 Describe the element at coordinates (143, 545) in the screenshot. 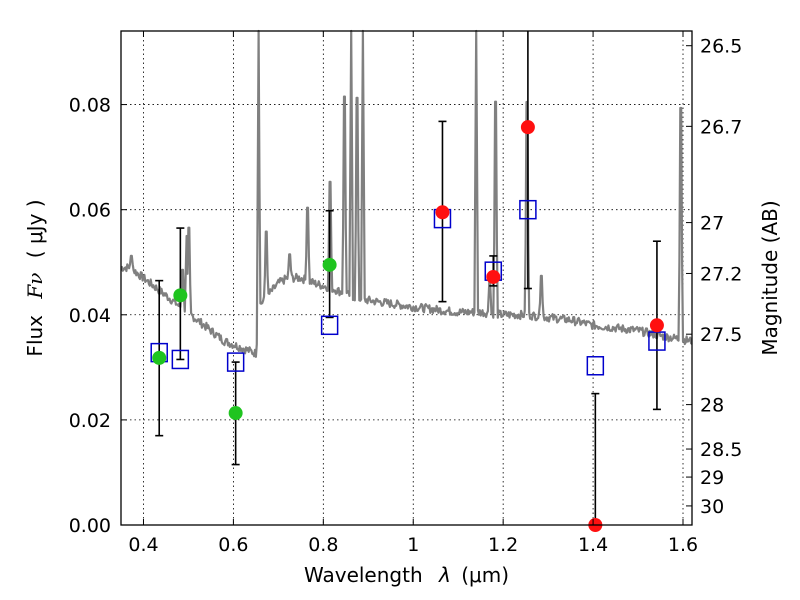

I see `x-tick-label: 0.4` at that location.